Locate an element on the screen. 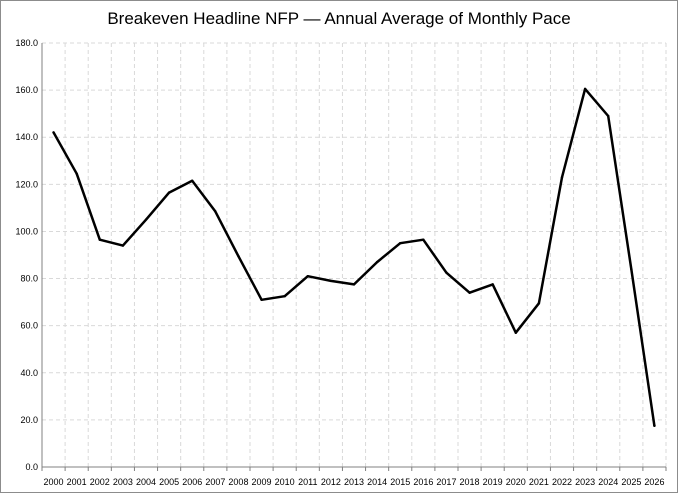 The image size is (678, 493). x-tick-label: 2012 is located at coordinates (331, 482).